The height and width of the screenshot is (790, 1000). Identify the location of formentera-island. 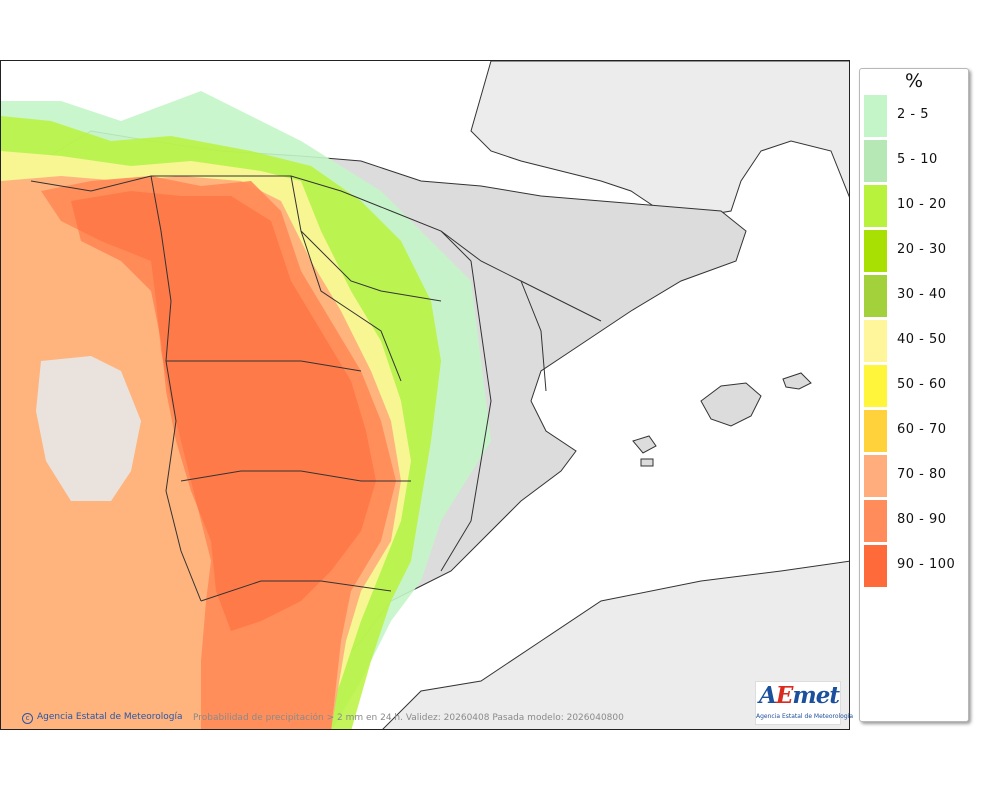
(647, 462).